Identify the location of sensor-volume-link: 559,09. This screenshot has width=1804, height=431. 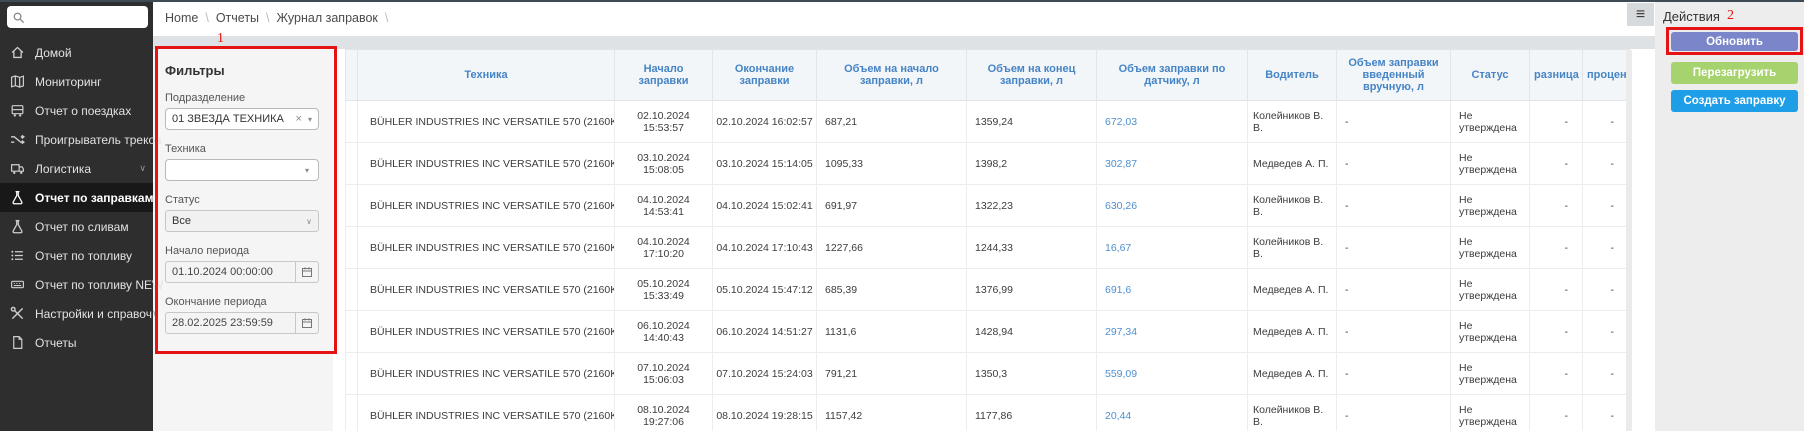
(1172, 373).